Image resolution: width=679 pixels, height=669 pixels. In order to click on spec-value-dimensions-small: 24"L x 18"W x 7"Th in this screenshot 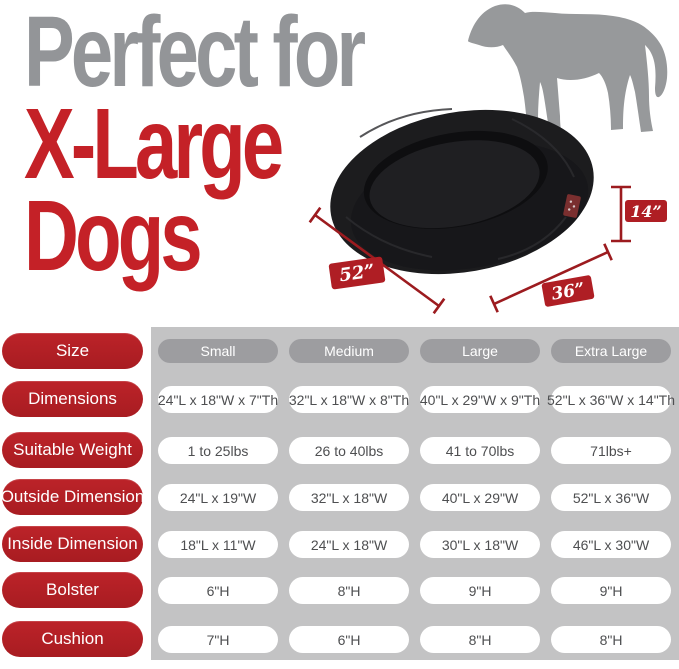, I will do `click(218, 399)`.